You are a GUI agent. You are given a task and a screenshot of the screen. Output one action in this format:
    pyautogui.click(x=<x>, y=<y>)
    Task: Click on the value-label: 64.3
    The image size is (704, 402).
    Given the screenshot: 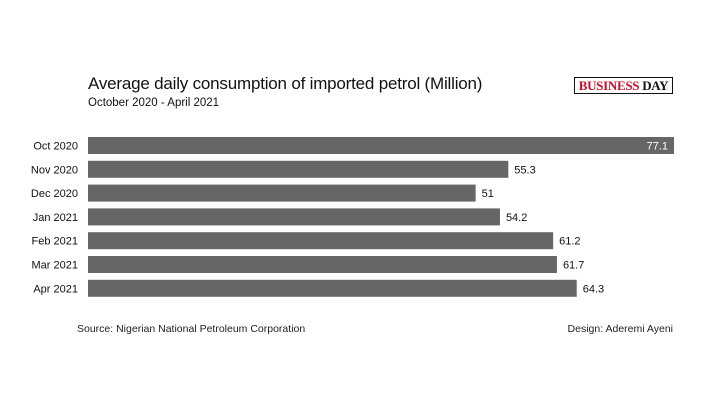 What is the action you would take?
    pyautogui.click(x=593, y=289)
    